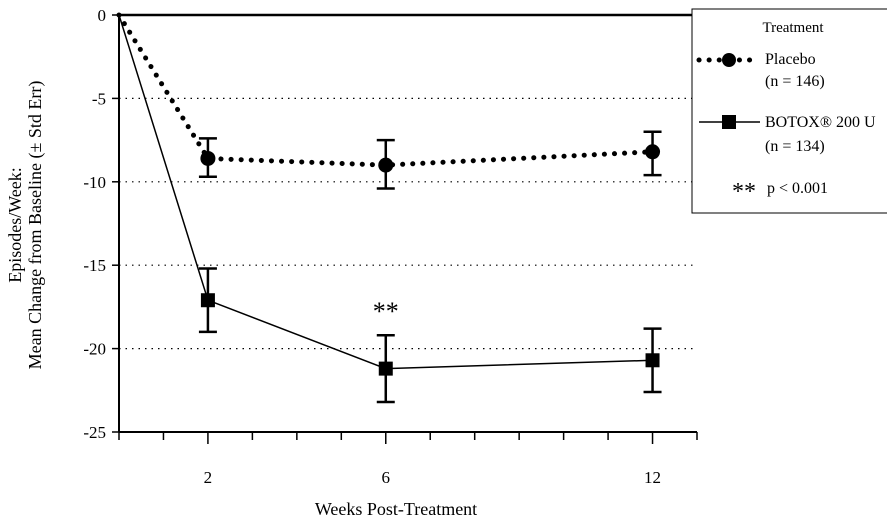  Describe the element at coordinates (744, 192) in the screenshot. I see `legend-significance-marker: **` at that location.